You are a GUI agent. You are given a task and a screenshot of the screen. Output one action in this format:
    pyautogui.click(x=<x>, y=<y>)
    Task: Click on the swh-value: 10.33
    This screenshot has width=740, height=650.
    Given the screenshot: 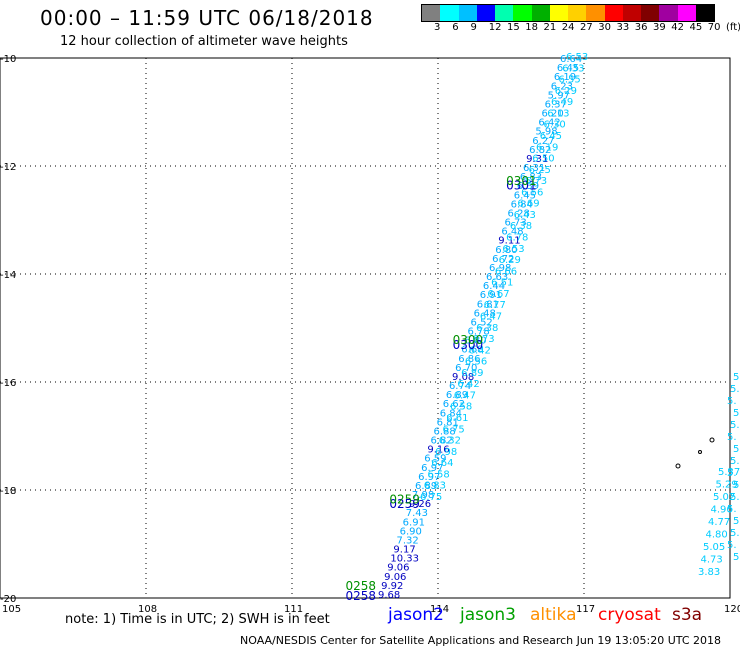 What is the action you would take?
    pyautogui.click(x=404, y=559)
    